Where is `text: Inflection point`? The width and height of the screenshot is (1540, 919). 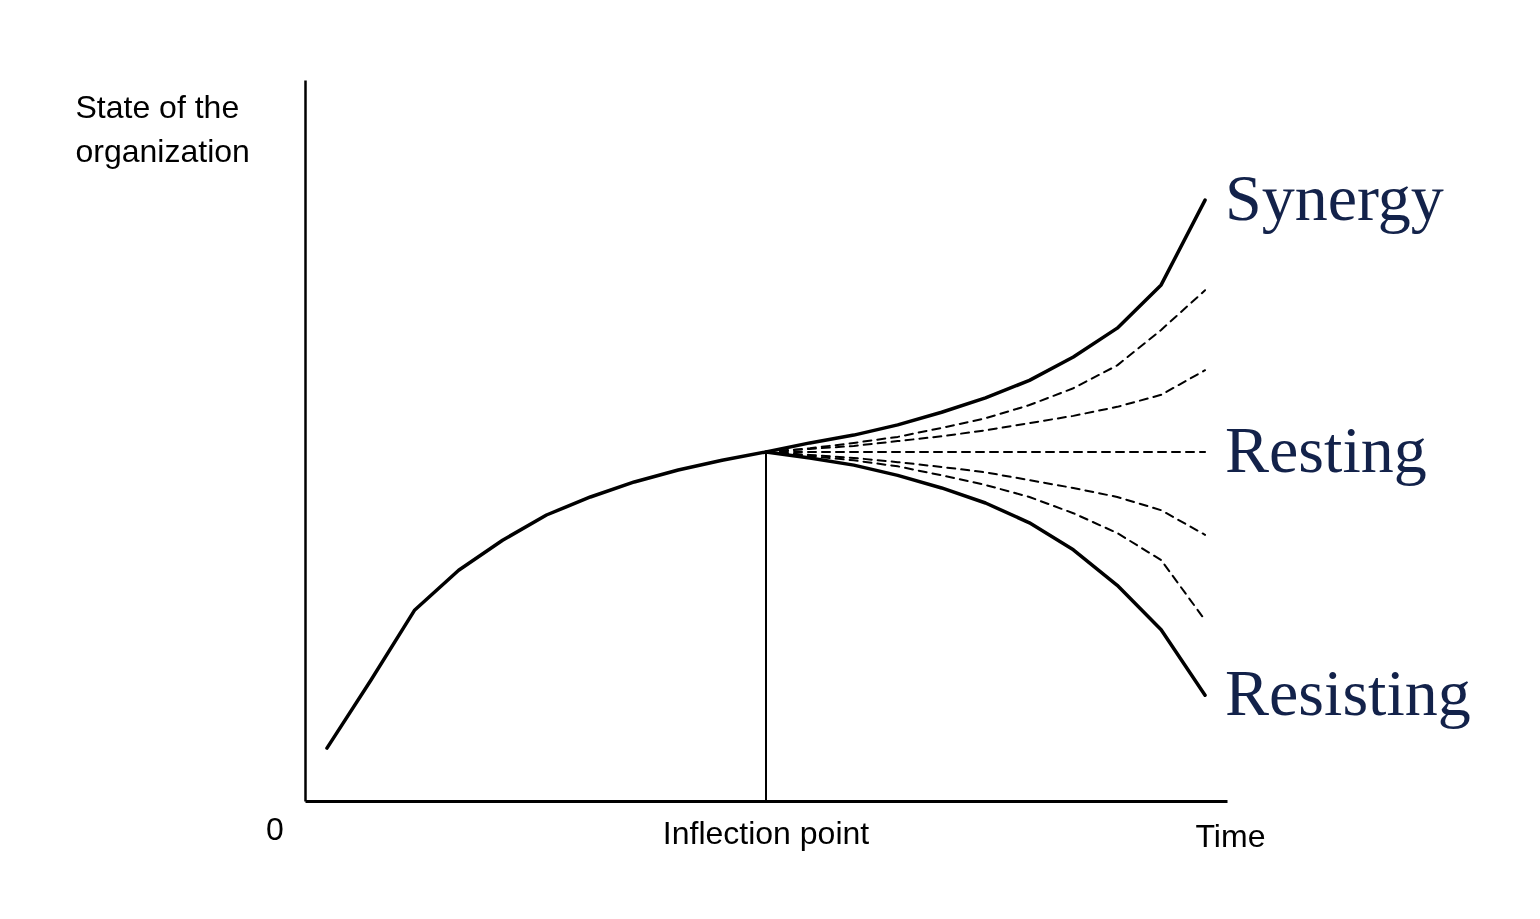 text: Inflection point is located at coordinates (766, 833).